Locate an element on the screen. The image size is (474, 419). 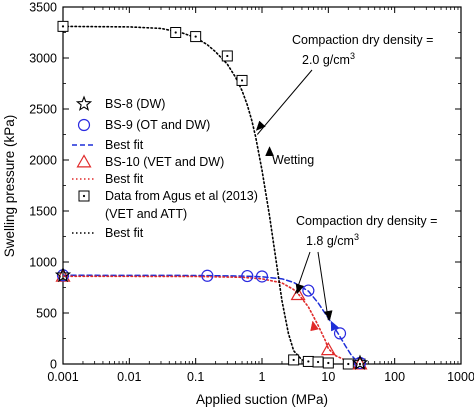
x-axis-label: Applied suction (MPa) is located at coordinates (262, 399).